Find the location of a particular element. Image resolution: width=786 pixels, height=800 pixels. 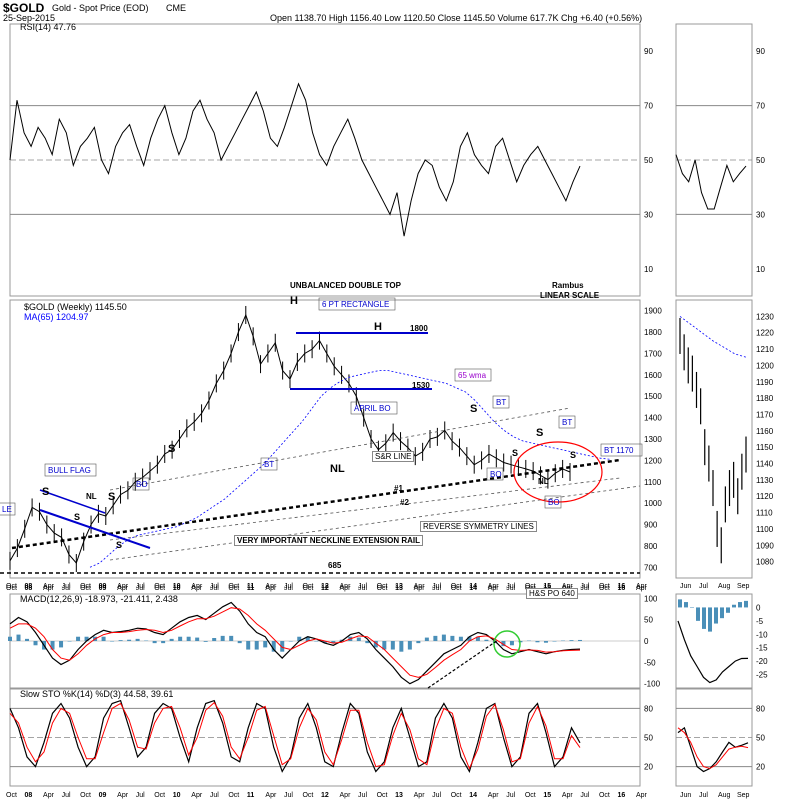

macd-tick-label: 0 is located at coordinates (646, 641).